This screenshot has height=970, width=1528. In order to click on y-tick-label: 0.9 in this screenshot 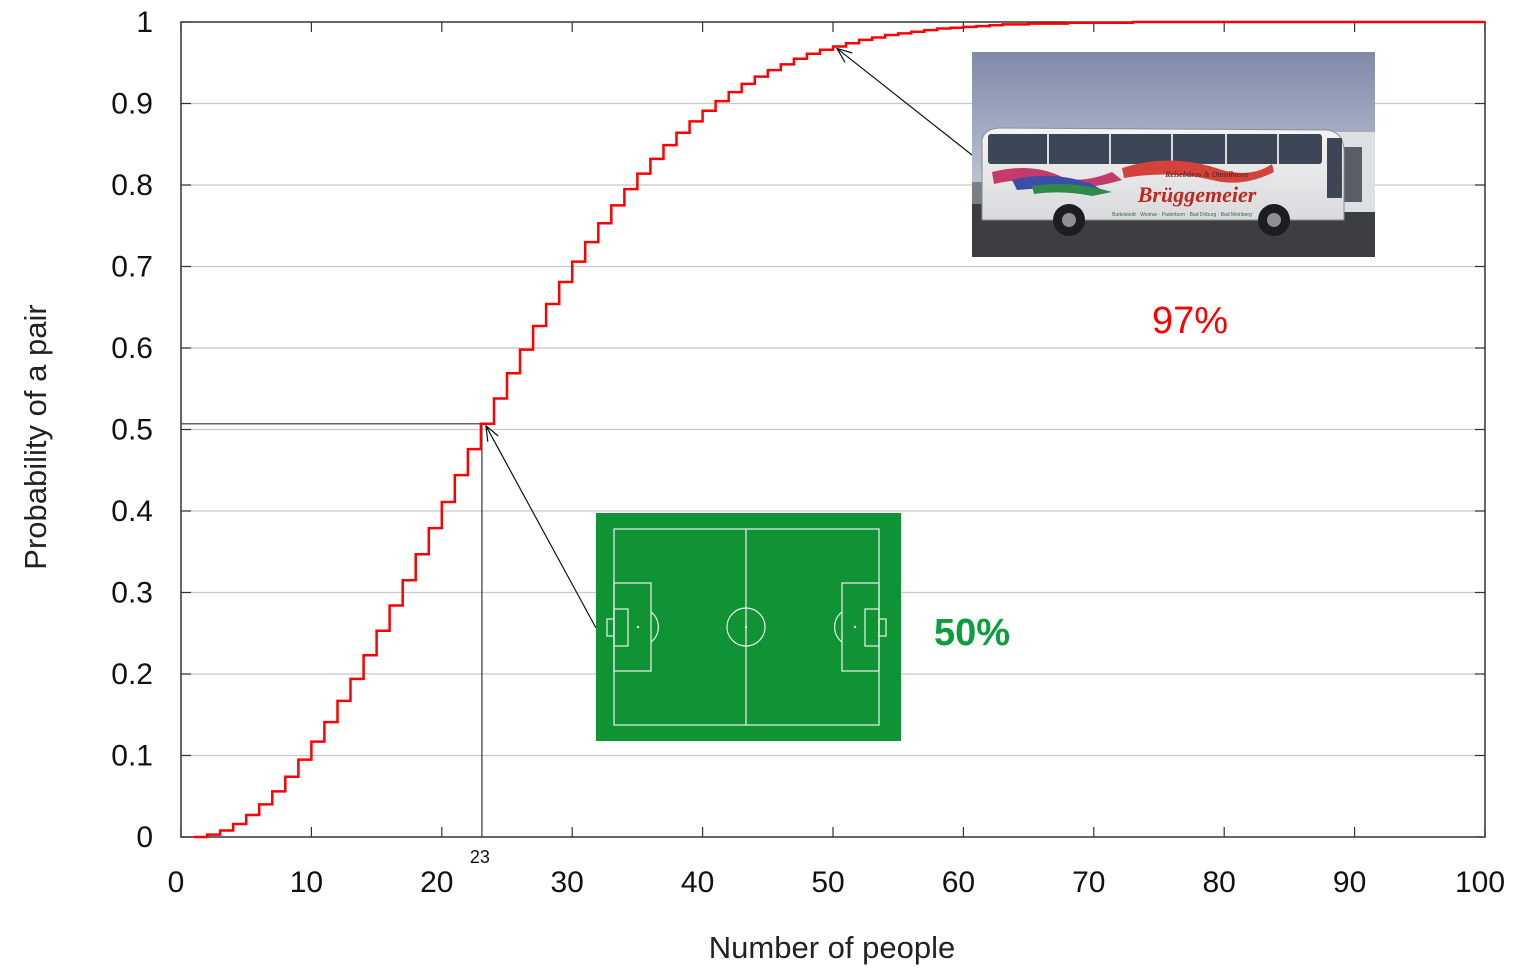, I will do `click(132, 104)`.